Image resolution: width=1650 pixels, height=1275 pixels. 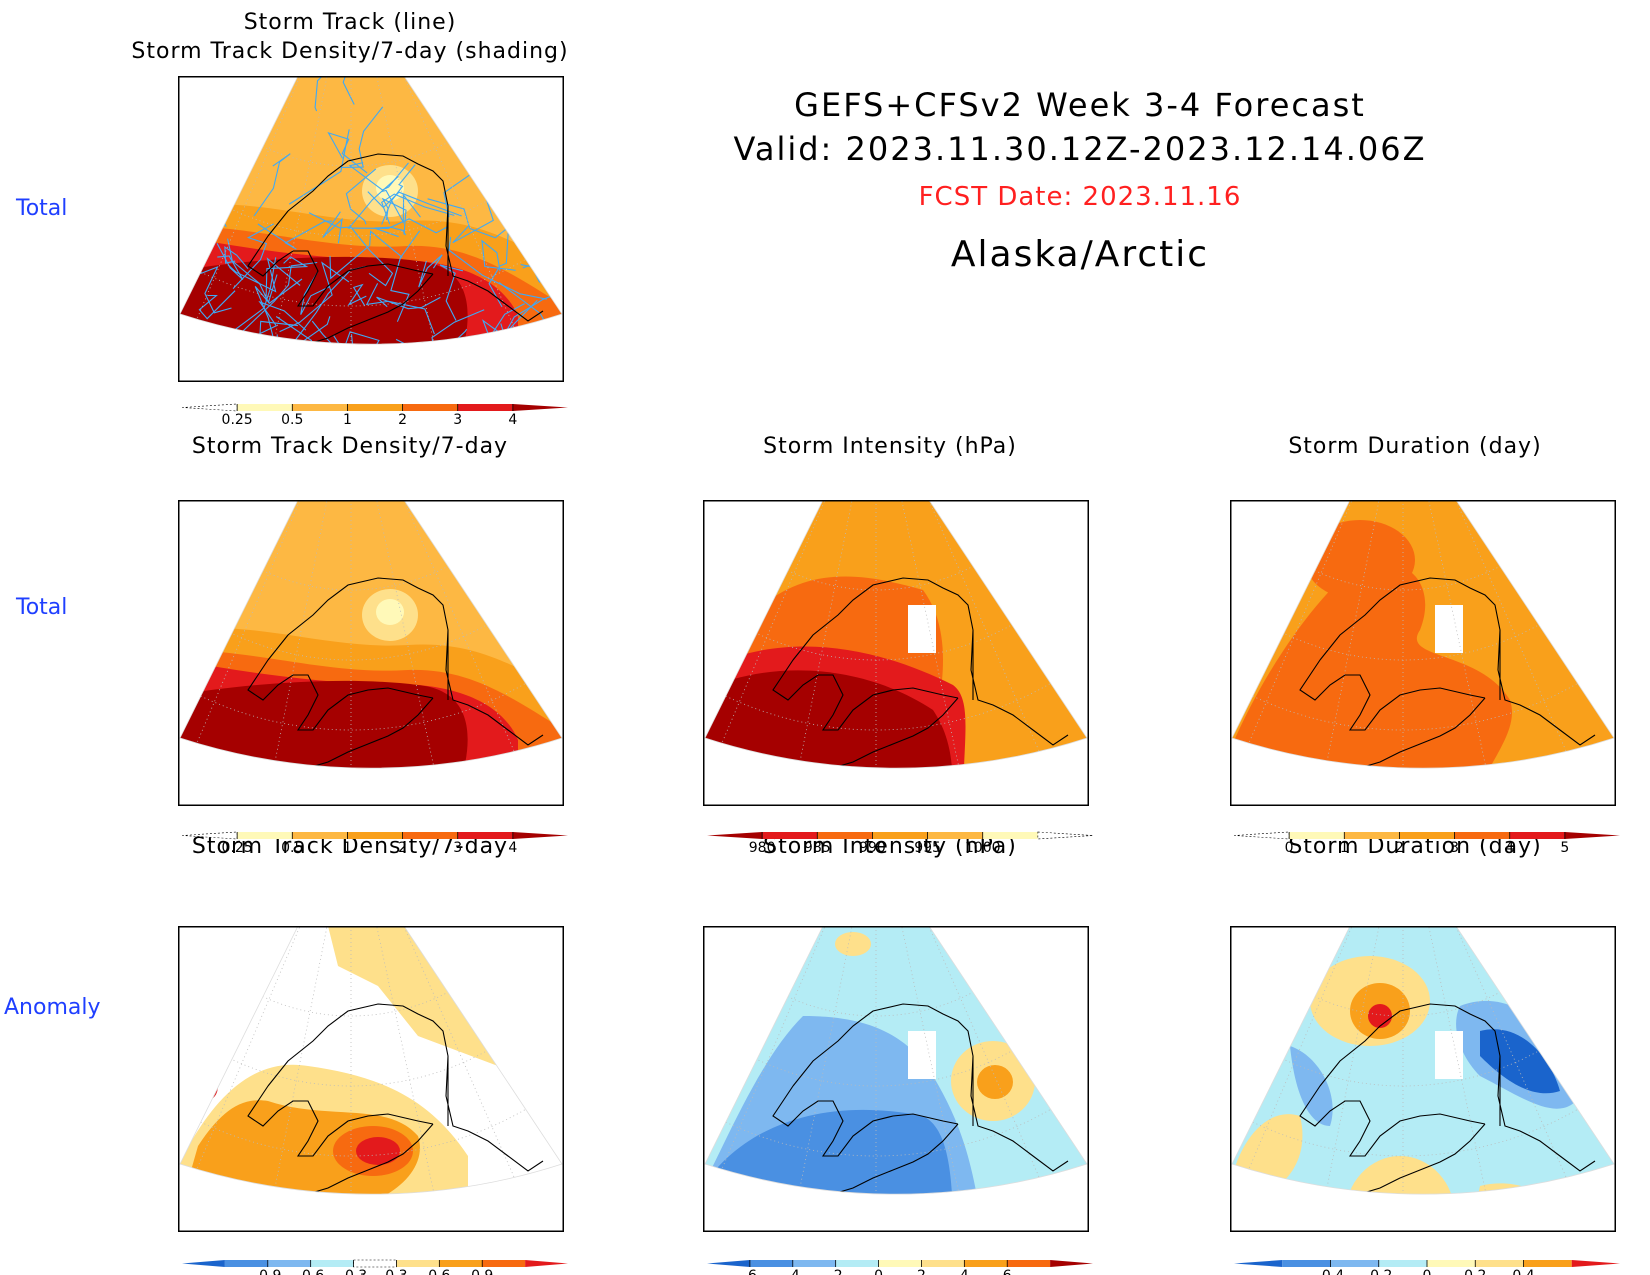 I want to click on colorbar-intensity-total: 980 985 990 995 1000, so click(x=900, y=843).